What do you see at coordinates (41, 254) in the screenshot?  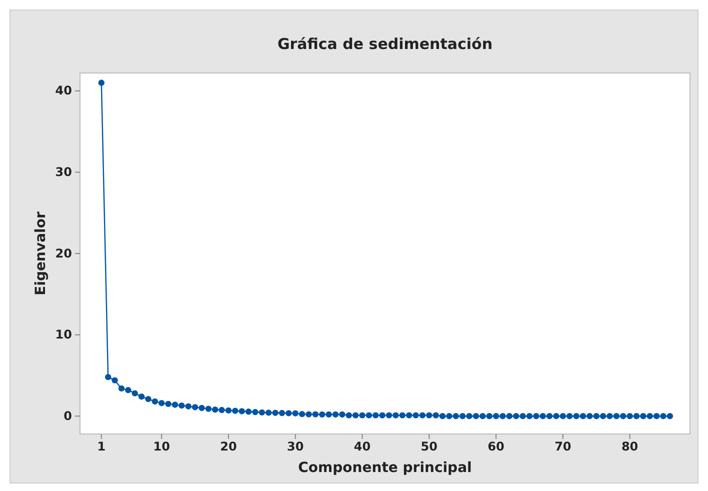 I see `y-axis-title: Eigenvalor` at bounding box center [41, 254].